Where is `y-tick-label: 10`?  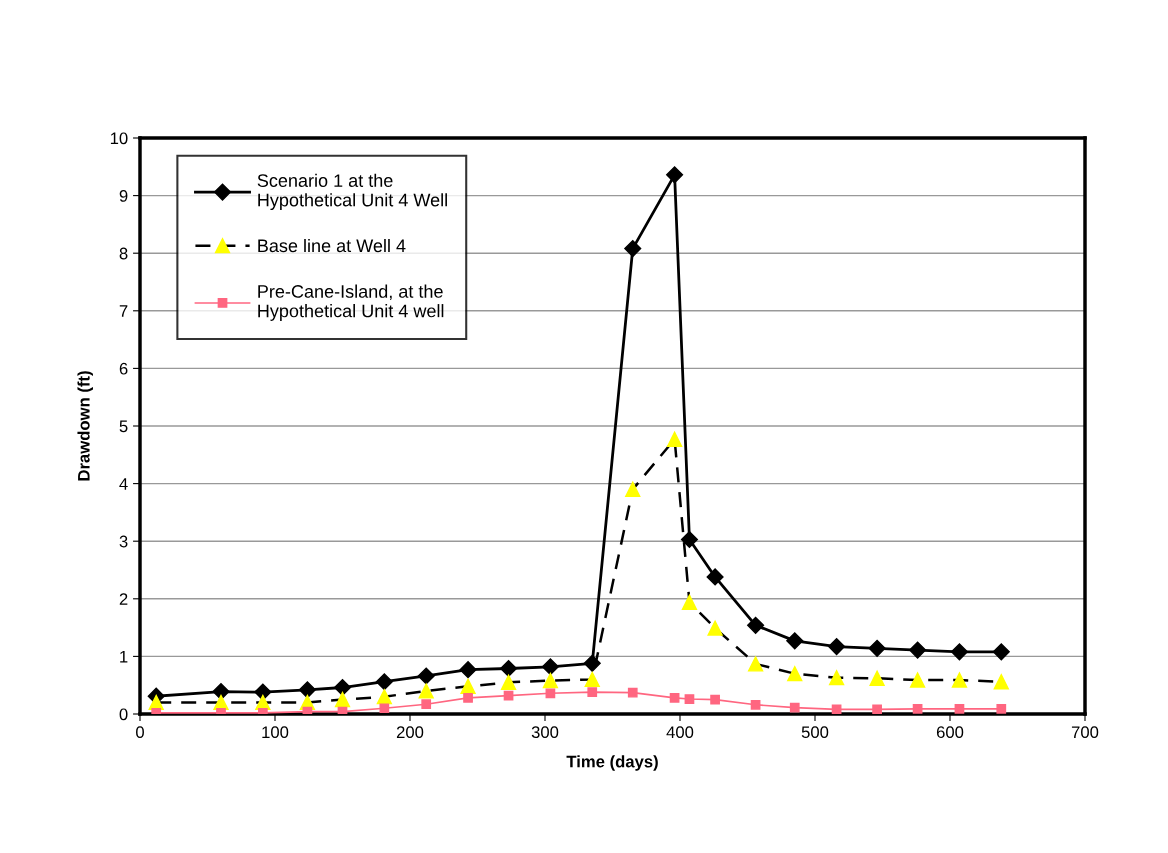 y-tick-label: 10 is located at coordinates (119, 138).